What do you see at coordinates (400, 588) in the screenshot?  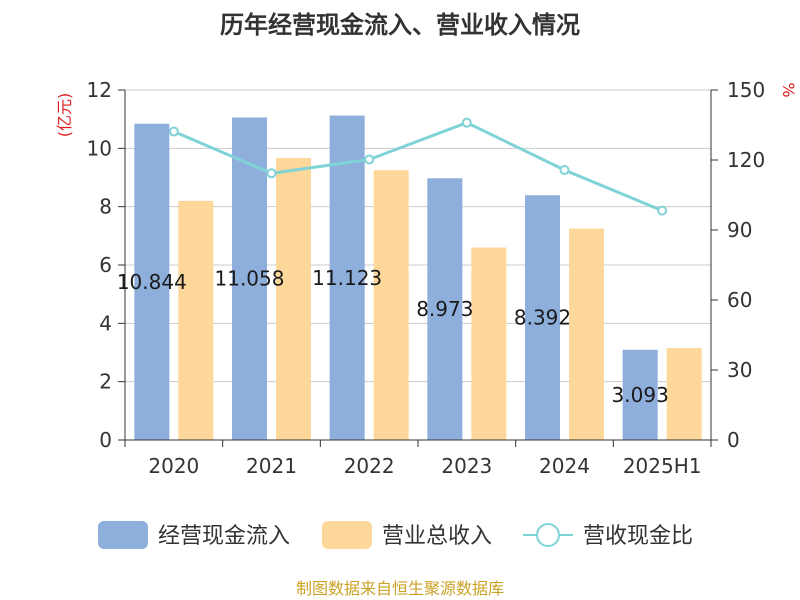 I see `source-note: 制图数据来自恒生聚源数据库` at bounding box center [400, 588].